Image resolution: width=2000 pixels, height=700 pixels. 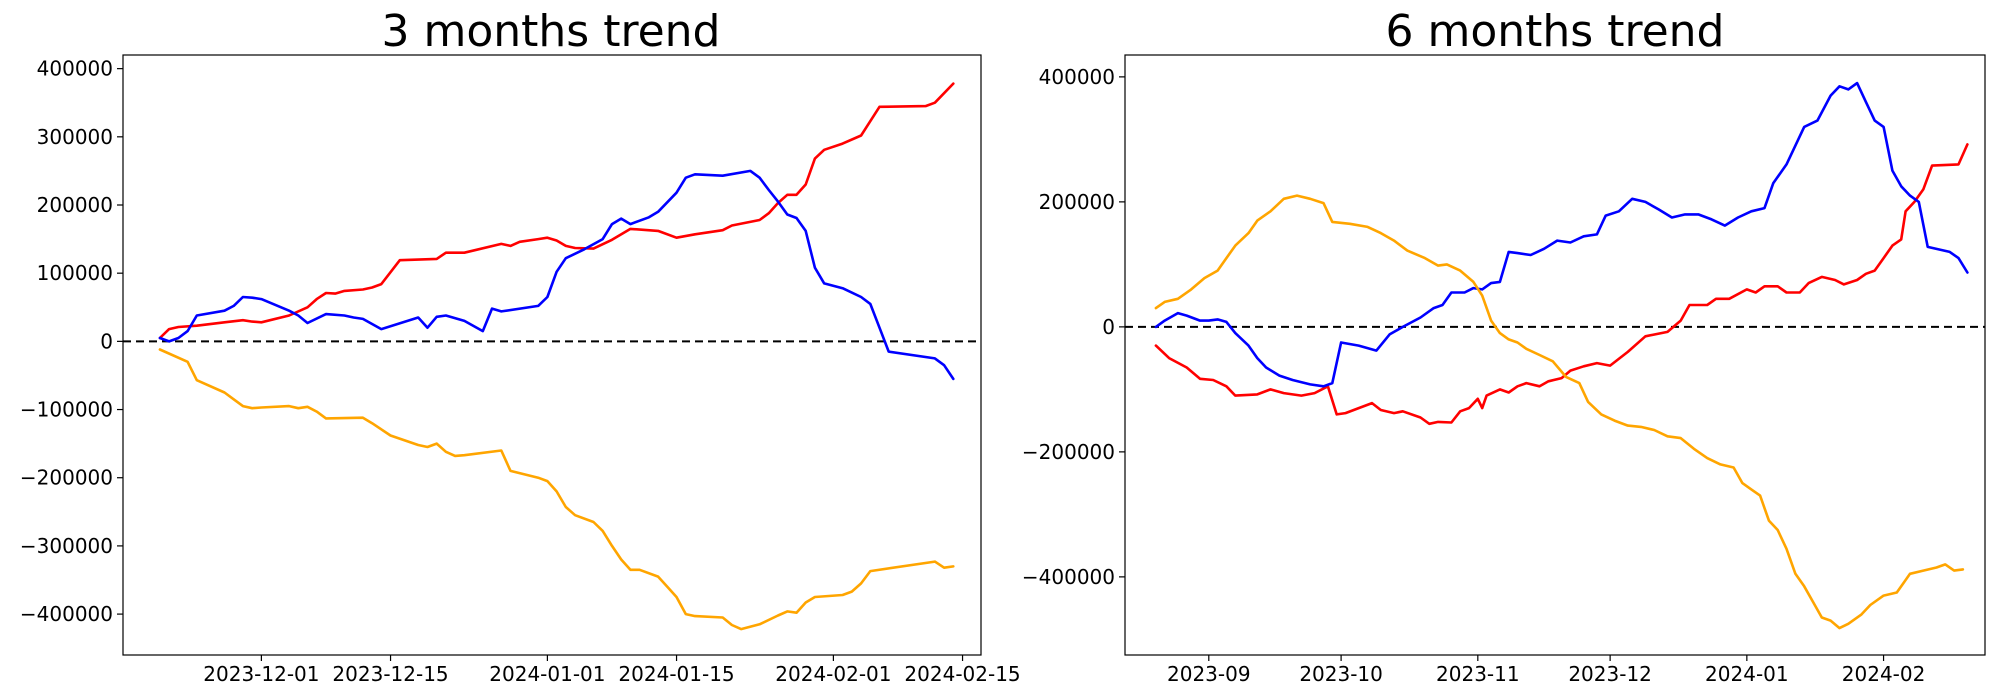 What do you see at coordinates (66, 410) in the screenshot?
I see `y-tick-label: −100000` at bounding box center [66, 410].